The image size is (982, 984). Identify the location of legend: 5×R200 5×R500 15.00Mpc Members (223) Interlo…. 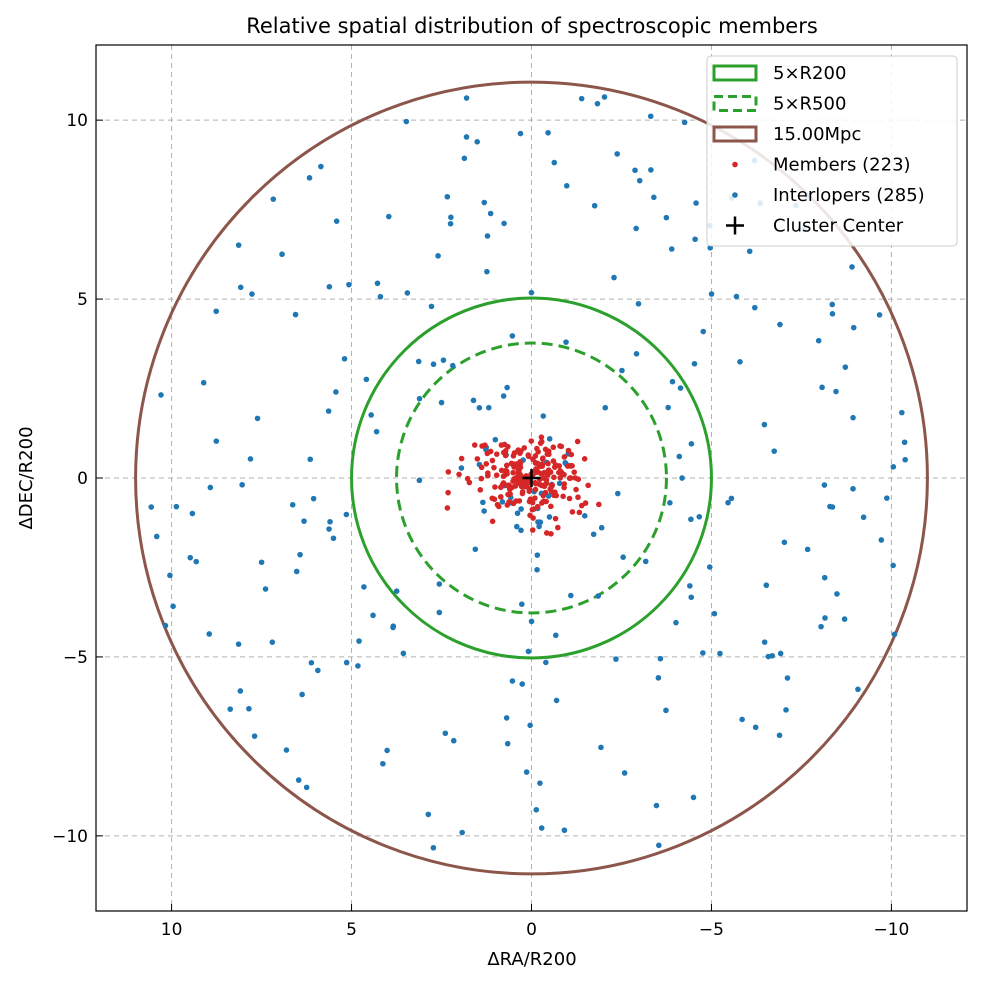
(832, 151).